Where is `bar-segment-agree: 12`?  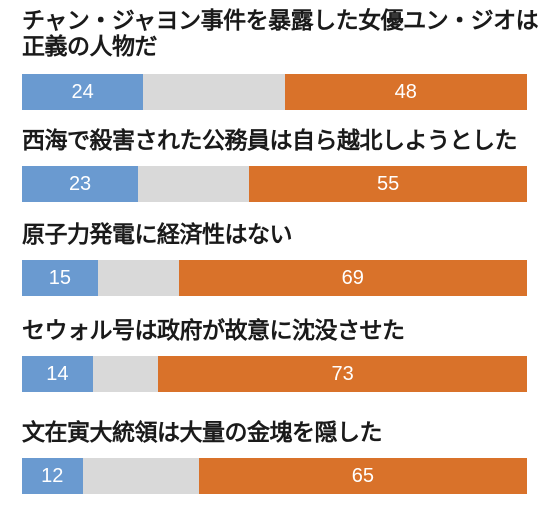 bar-segment-agree: 12 is located at coordinates (52, 476).